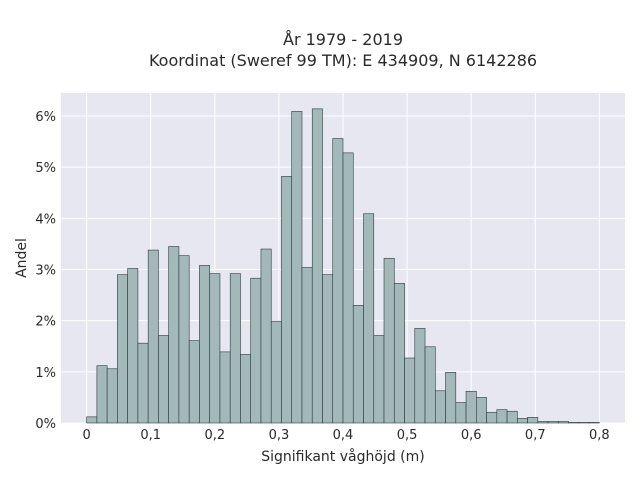 The height and width of the screenshot is (484, 640). Describe the element at coordinates (407, 435) in the screenshot. I see `x-tick-label: 0,5` at that location.